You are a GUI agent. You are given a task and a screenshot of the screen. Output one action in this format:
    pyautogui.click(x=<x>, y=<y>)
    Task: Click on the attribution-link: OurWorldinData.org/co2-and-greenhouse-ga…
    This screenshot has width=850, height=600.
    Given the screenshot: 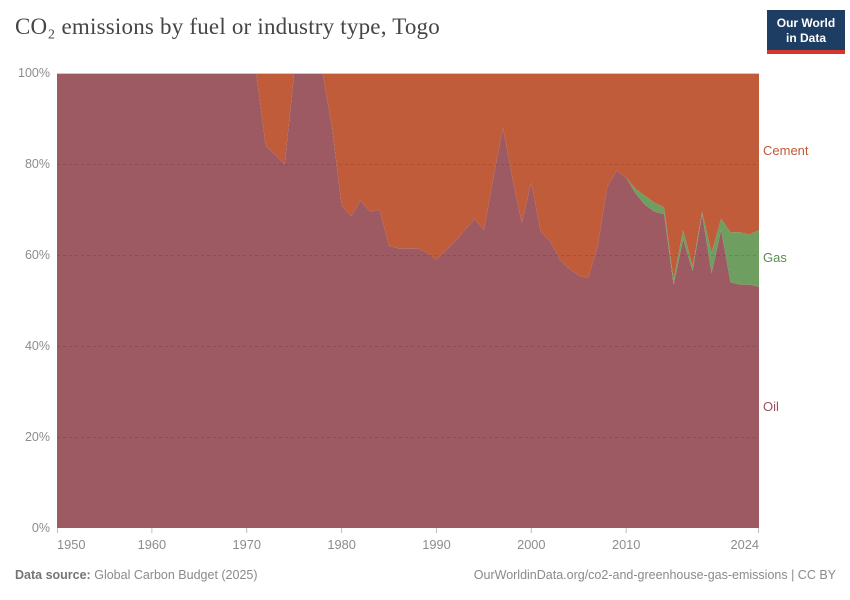 What is the action you would take?
    pyautogui.click(x=654, y=575)
    